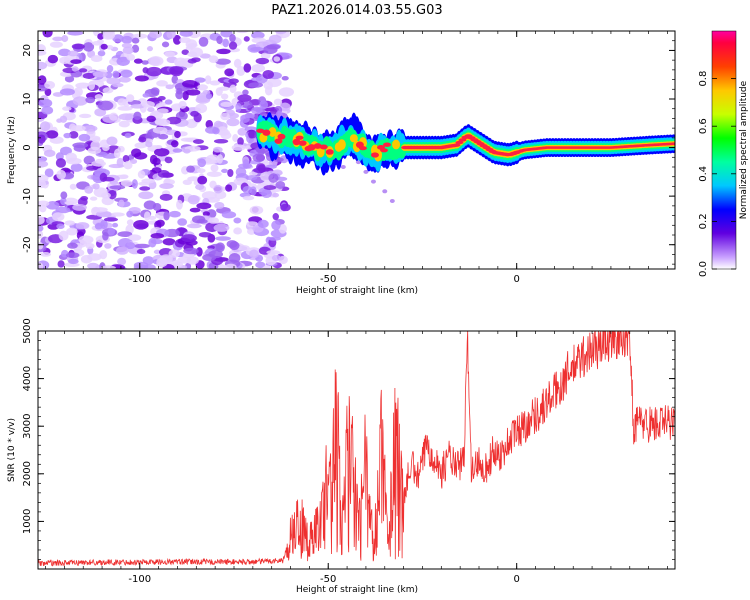 The image size is (750, 600). I want to click on spectrogram-y-tick-label: -20, so click(27, 245).